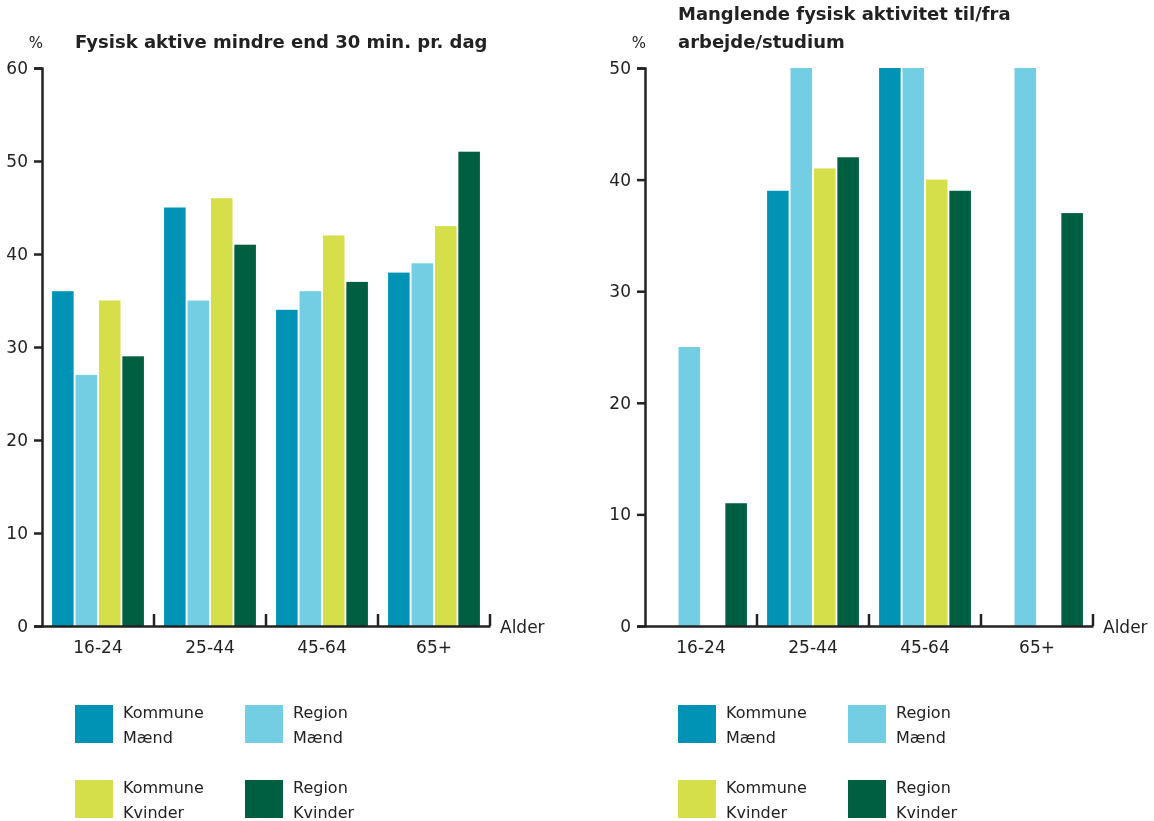 The image size is (1154, 821). Describe the element at coordinates (844, 27) in the screenshot. I see `chart-title: Manglende fysisk aktivitet til/fra arbejde/studium` at that location.